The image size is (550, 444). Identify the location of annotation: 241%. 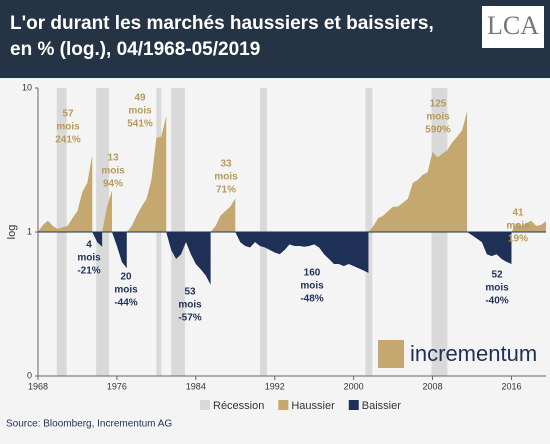
(68, 140).